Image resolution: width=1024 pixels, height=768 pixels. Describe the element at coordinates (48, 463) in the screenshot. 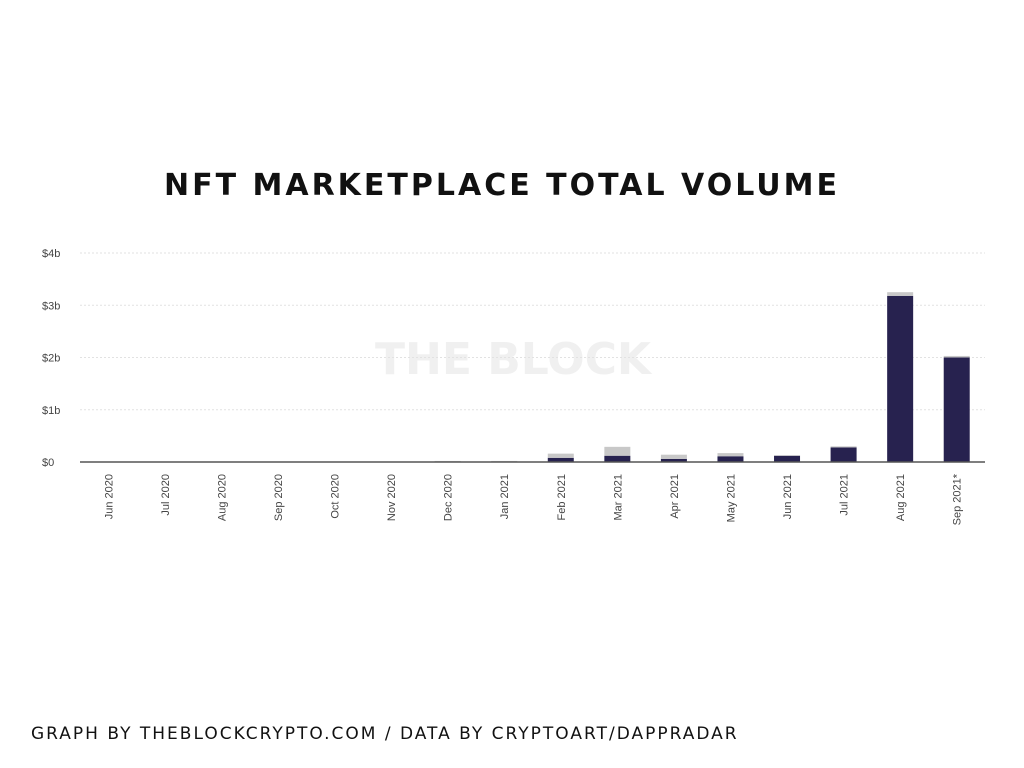

I see `y-tick-label: $0` at that location.